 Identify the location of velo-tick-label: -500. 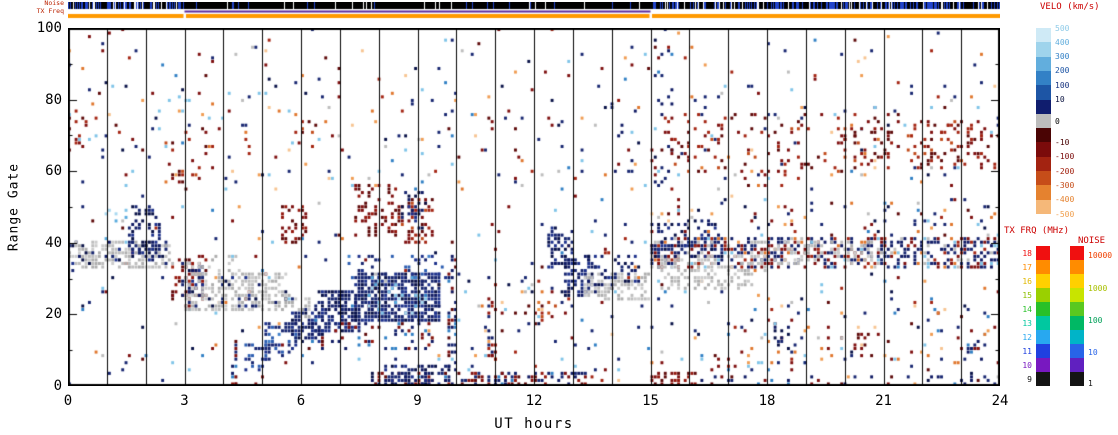
(1065, 214).